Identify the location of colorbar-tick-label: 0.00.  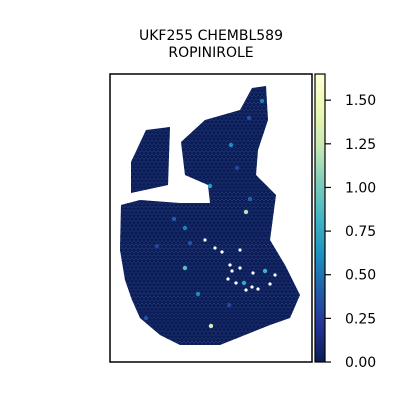
(360, 363).